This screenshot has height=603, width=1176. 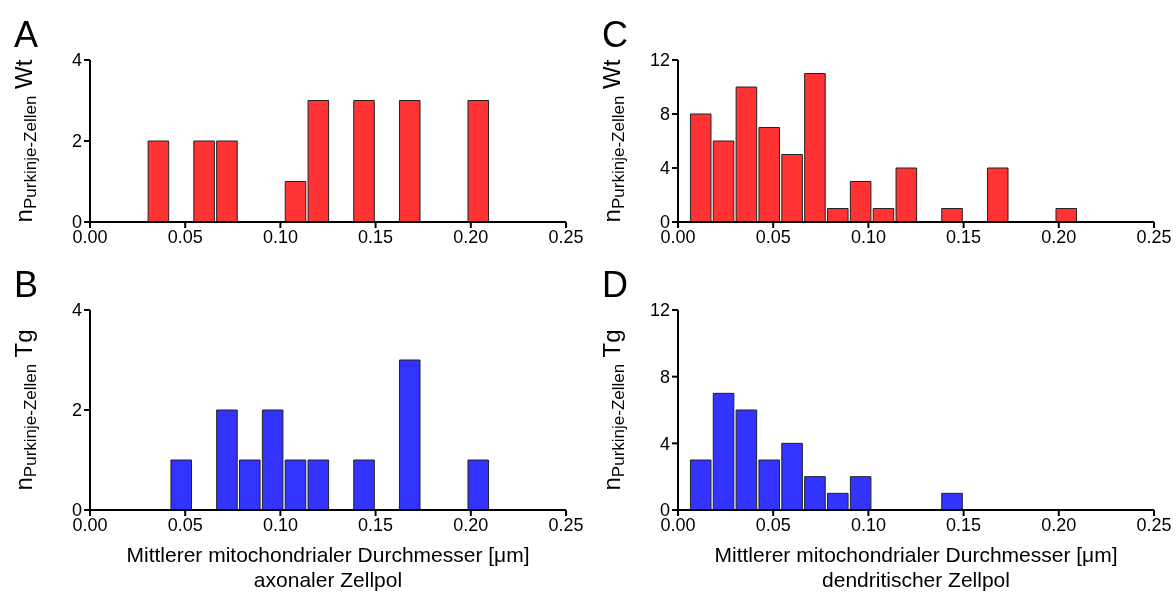 I want to click on x-axis-title: Mittlerer mitochondrialer Durchmesser [μm] dendritischer Zellpol, so click(x=916, y=567).